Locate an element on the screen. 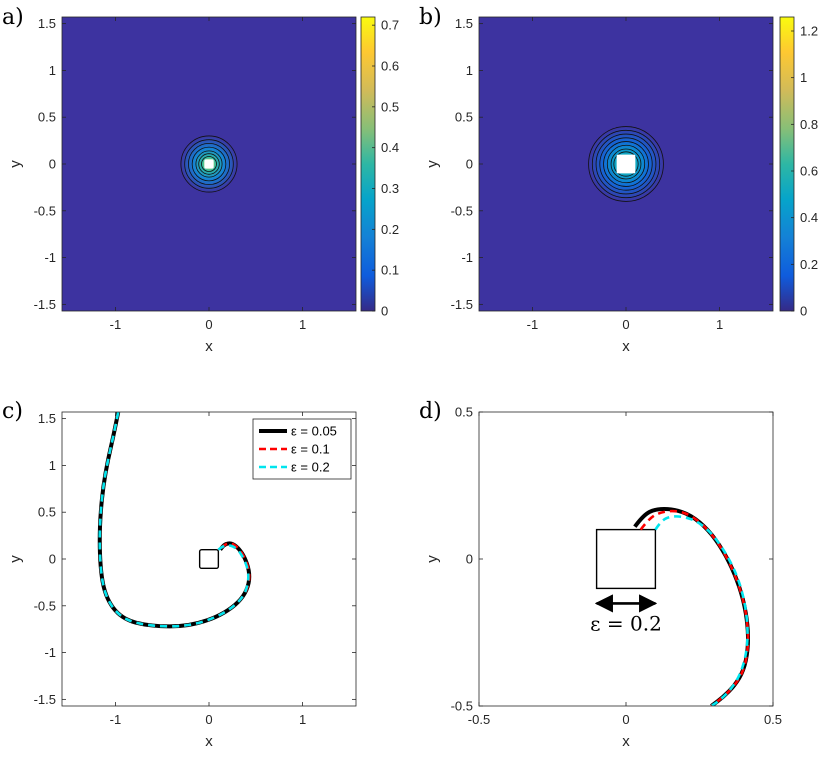  plot-background is located at coordinates (626, 559).